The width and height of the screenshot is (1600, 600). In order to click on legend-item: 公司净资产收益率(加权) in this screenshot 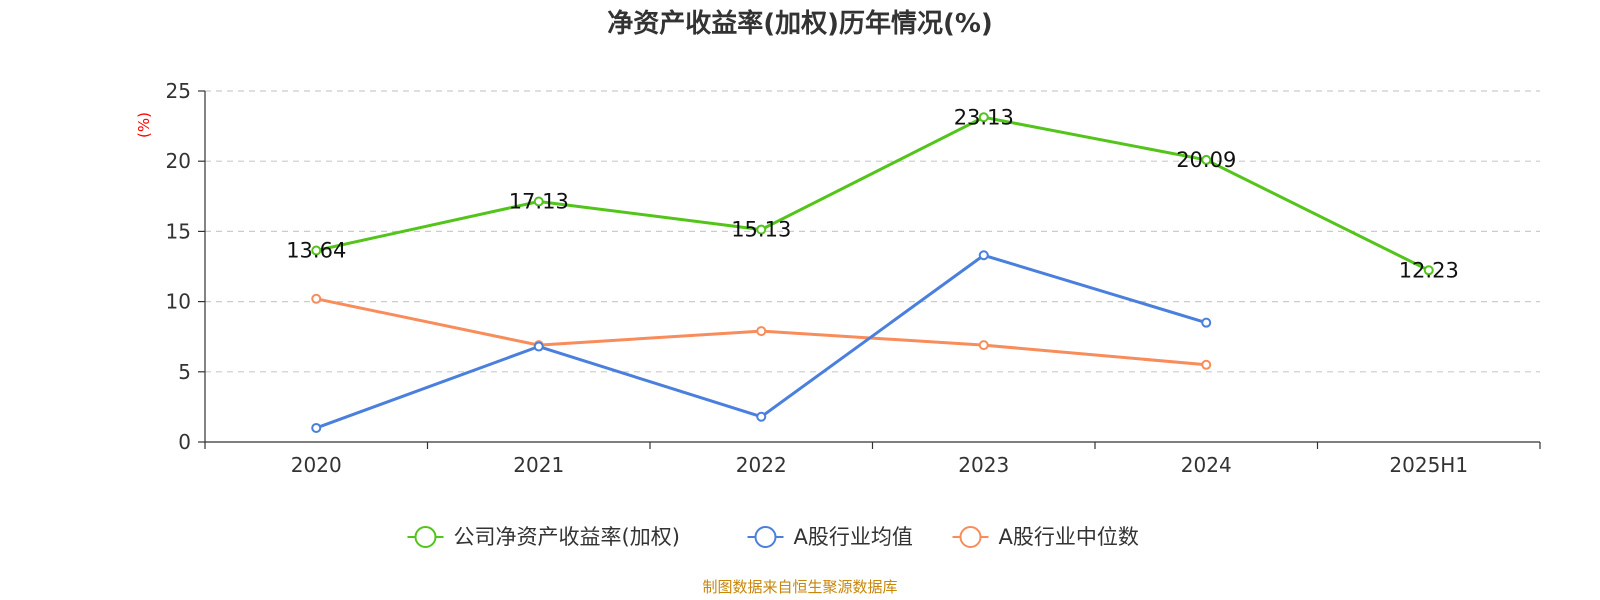, I will do `click(543, 537)`.